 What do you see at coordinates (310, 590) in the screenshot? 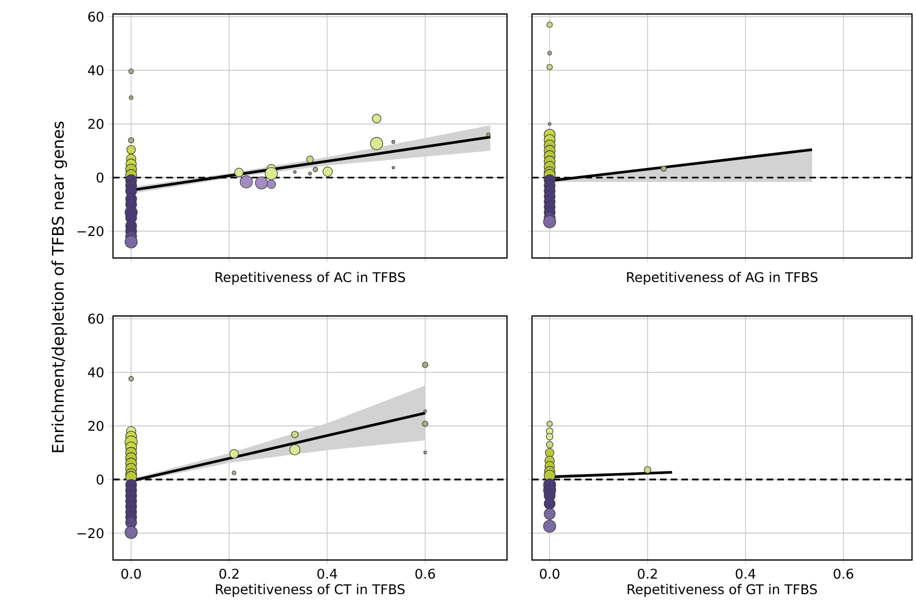
I see `x-axis-title: Repetitiveness of CT in TFBS` at bounding box center [310, 590].